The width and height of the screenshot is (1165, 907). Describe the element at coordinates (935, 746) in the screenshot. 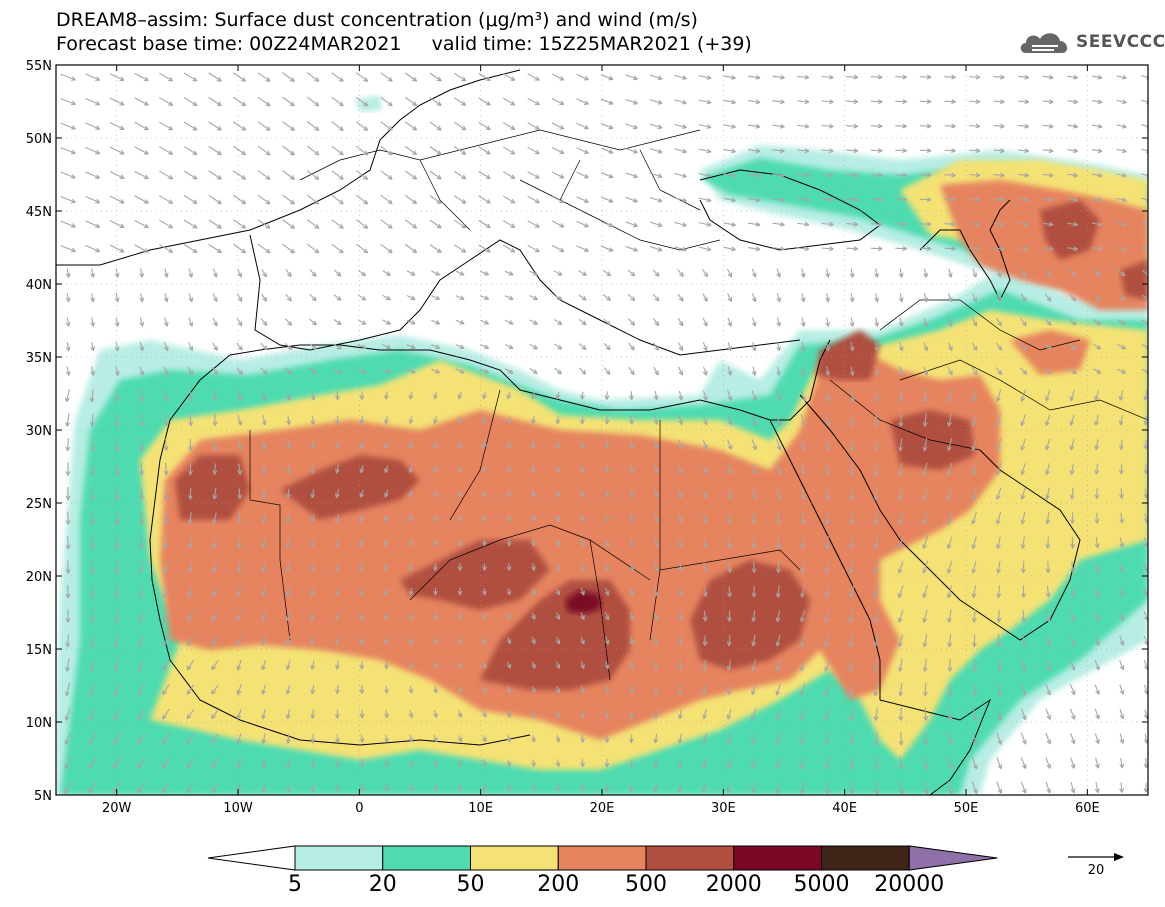

I see `coastline` at that location.